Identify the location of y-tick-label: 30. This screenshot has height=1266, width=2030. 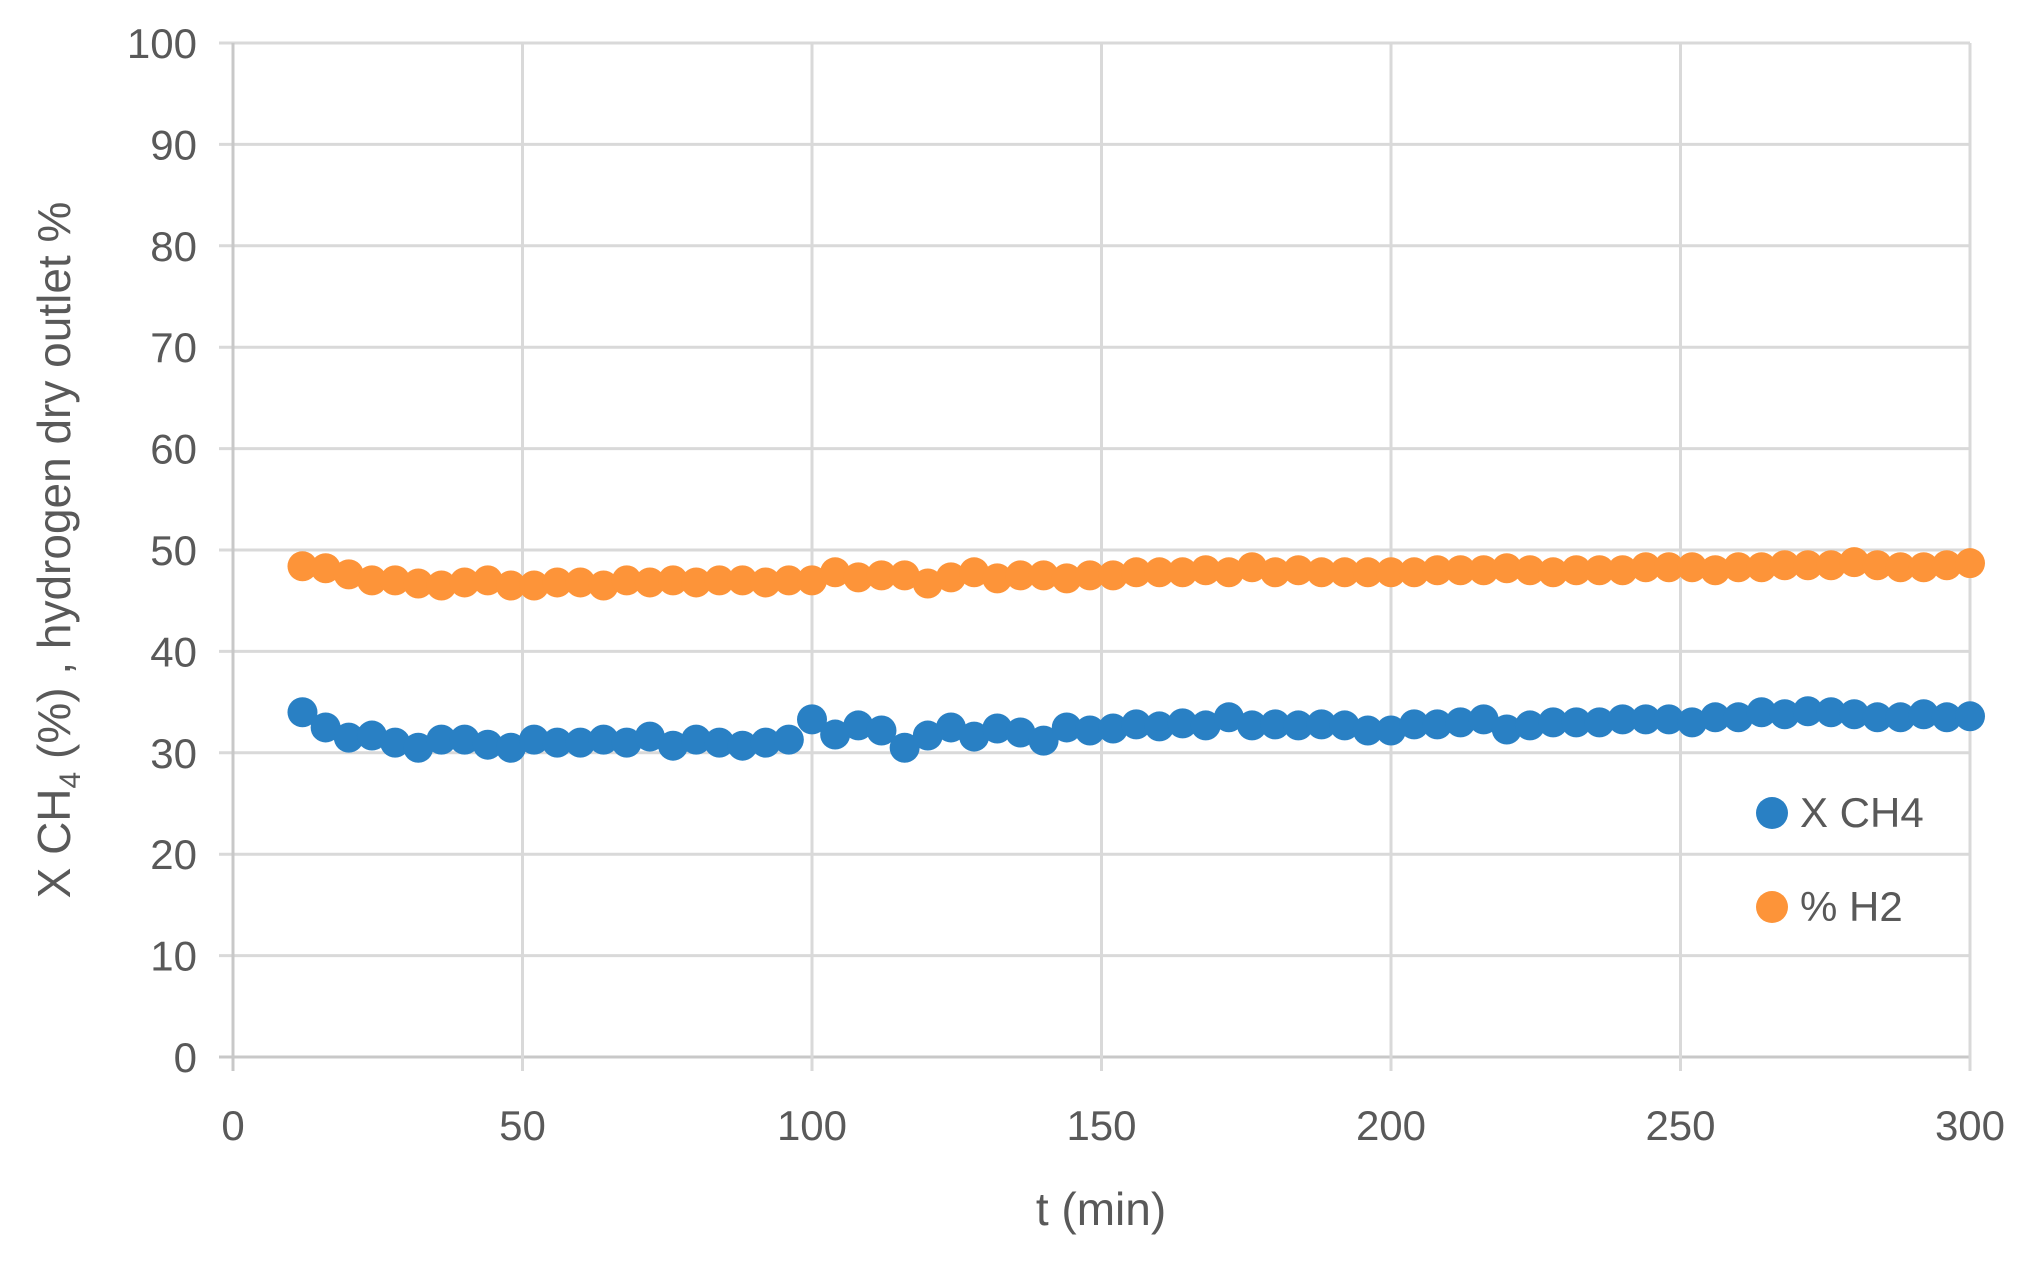
(173, 753).